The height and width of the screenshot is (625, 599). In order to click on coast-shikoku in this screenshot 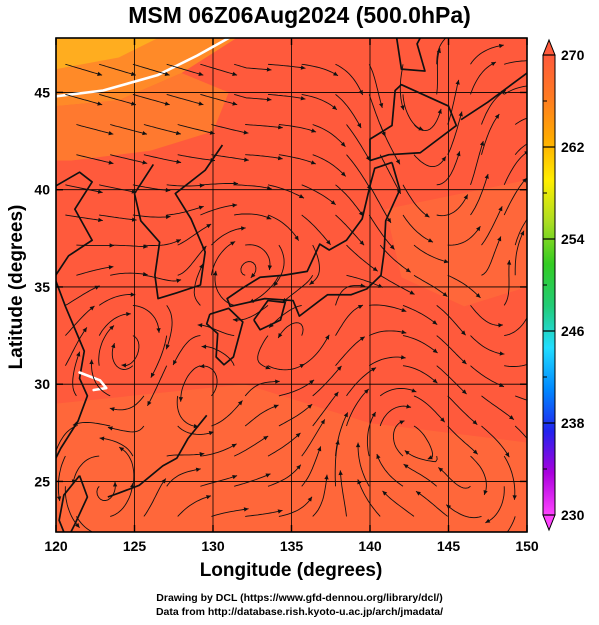, I will do `click(270, 315)`.